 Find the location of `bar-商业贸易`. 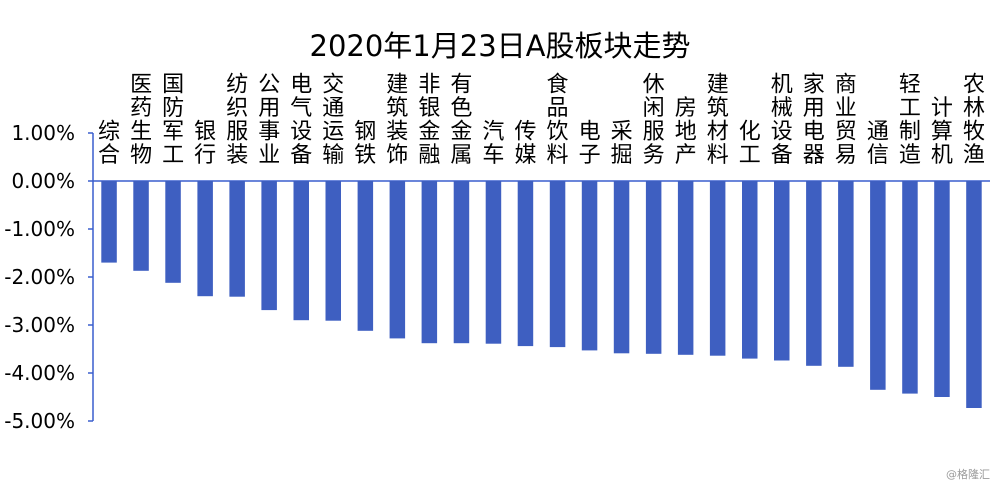

bar-商业贸易 is located at coordinates (846, 274).